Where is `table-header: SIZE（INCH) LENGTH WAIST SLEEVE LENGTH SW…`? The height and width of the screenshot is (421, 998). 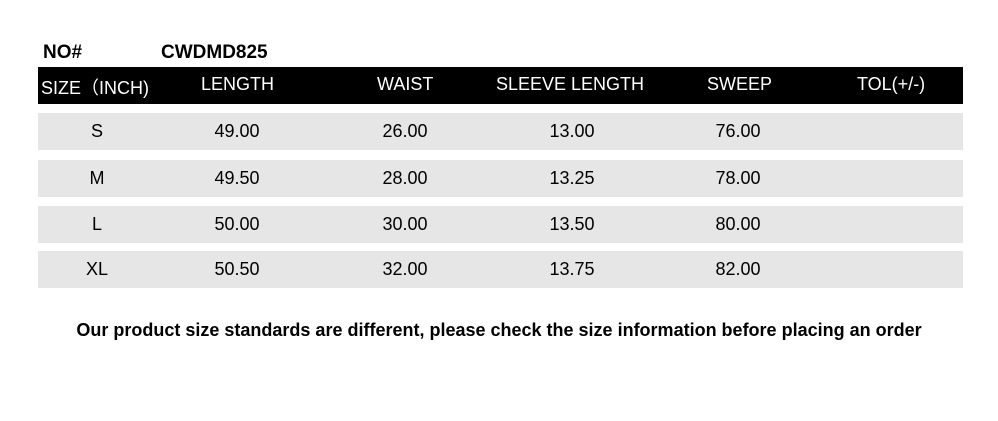 table-header: SIZE（INCH) LENGTH WAIST SLEEVE LENGTH SW… is located at coordinates (500, 85).